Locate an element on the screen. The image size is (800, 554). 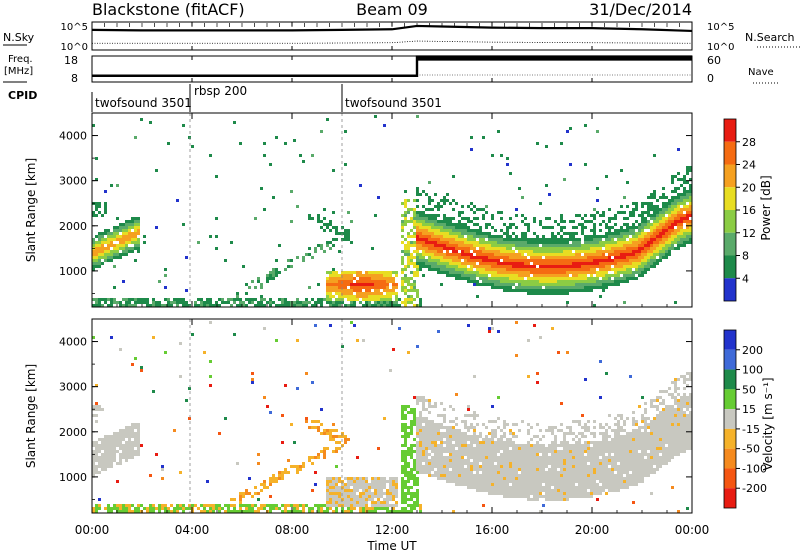
noise-panel: N.Sky 10^5 10^0 10^5 10^0 N.Search is located at coordinates (401, 37).